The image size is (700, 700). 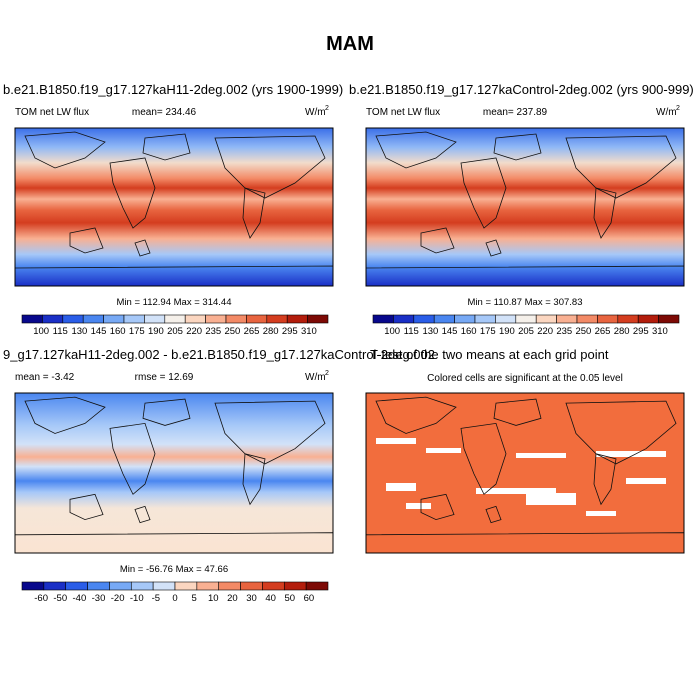 What do you see at coordinates (525, 473) in the screenshot?
I see `map-frame` at bounding box center [525, 473].